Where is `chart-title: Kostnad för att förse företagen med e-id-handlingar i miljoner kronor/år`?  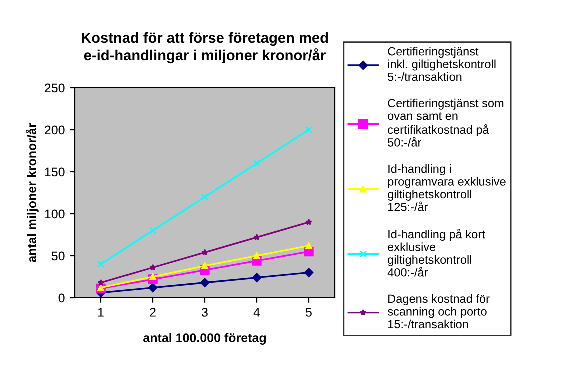
chart-title: Kostnad för att förse företagen med e-id-handlingar i miljoner kronor/år is located at coordinates (205, 48).